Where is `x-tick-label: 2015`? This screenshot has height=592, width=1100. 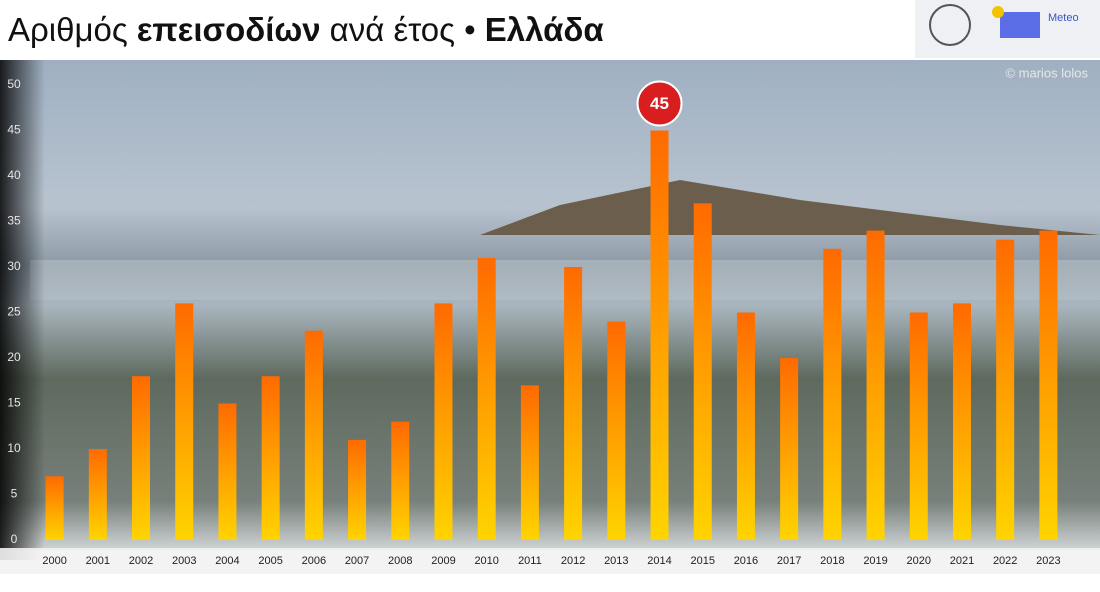
x-tick-label: 2015 is located at coordinates (702, 561).